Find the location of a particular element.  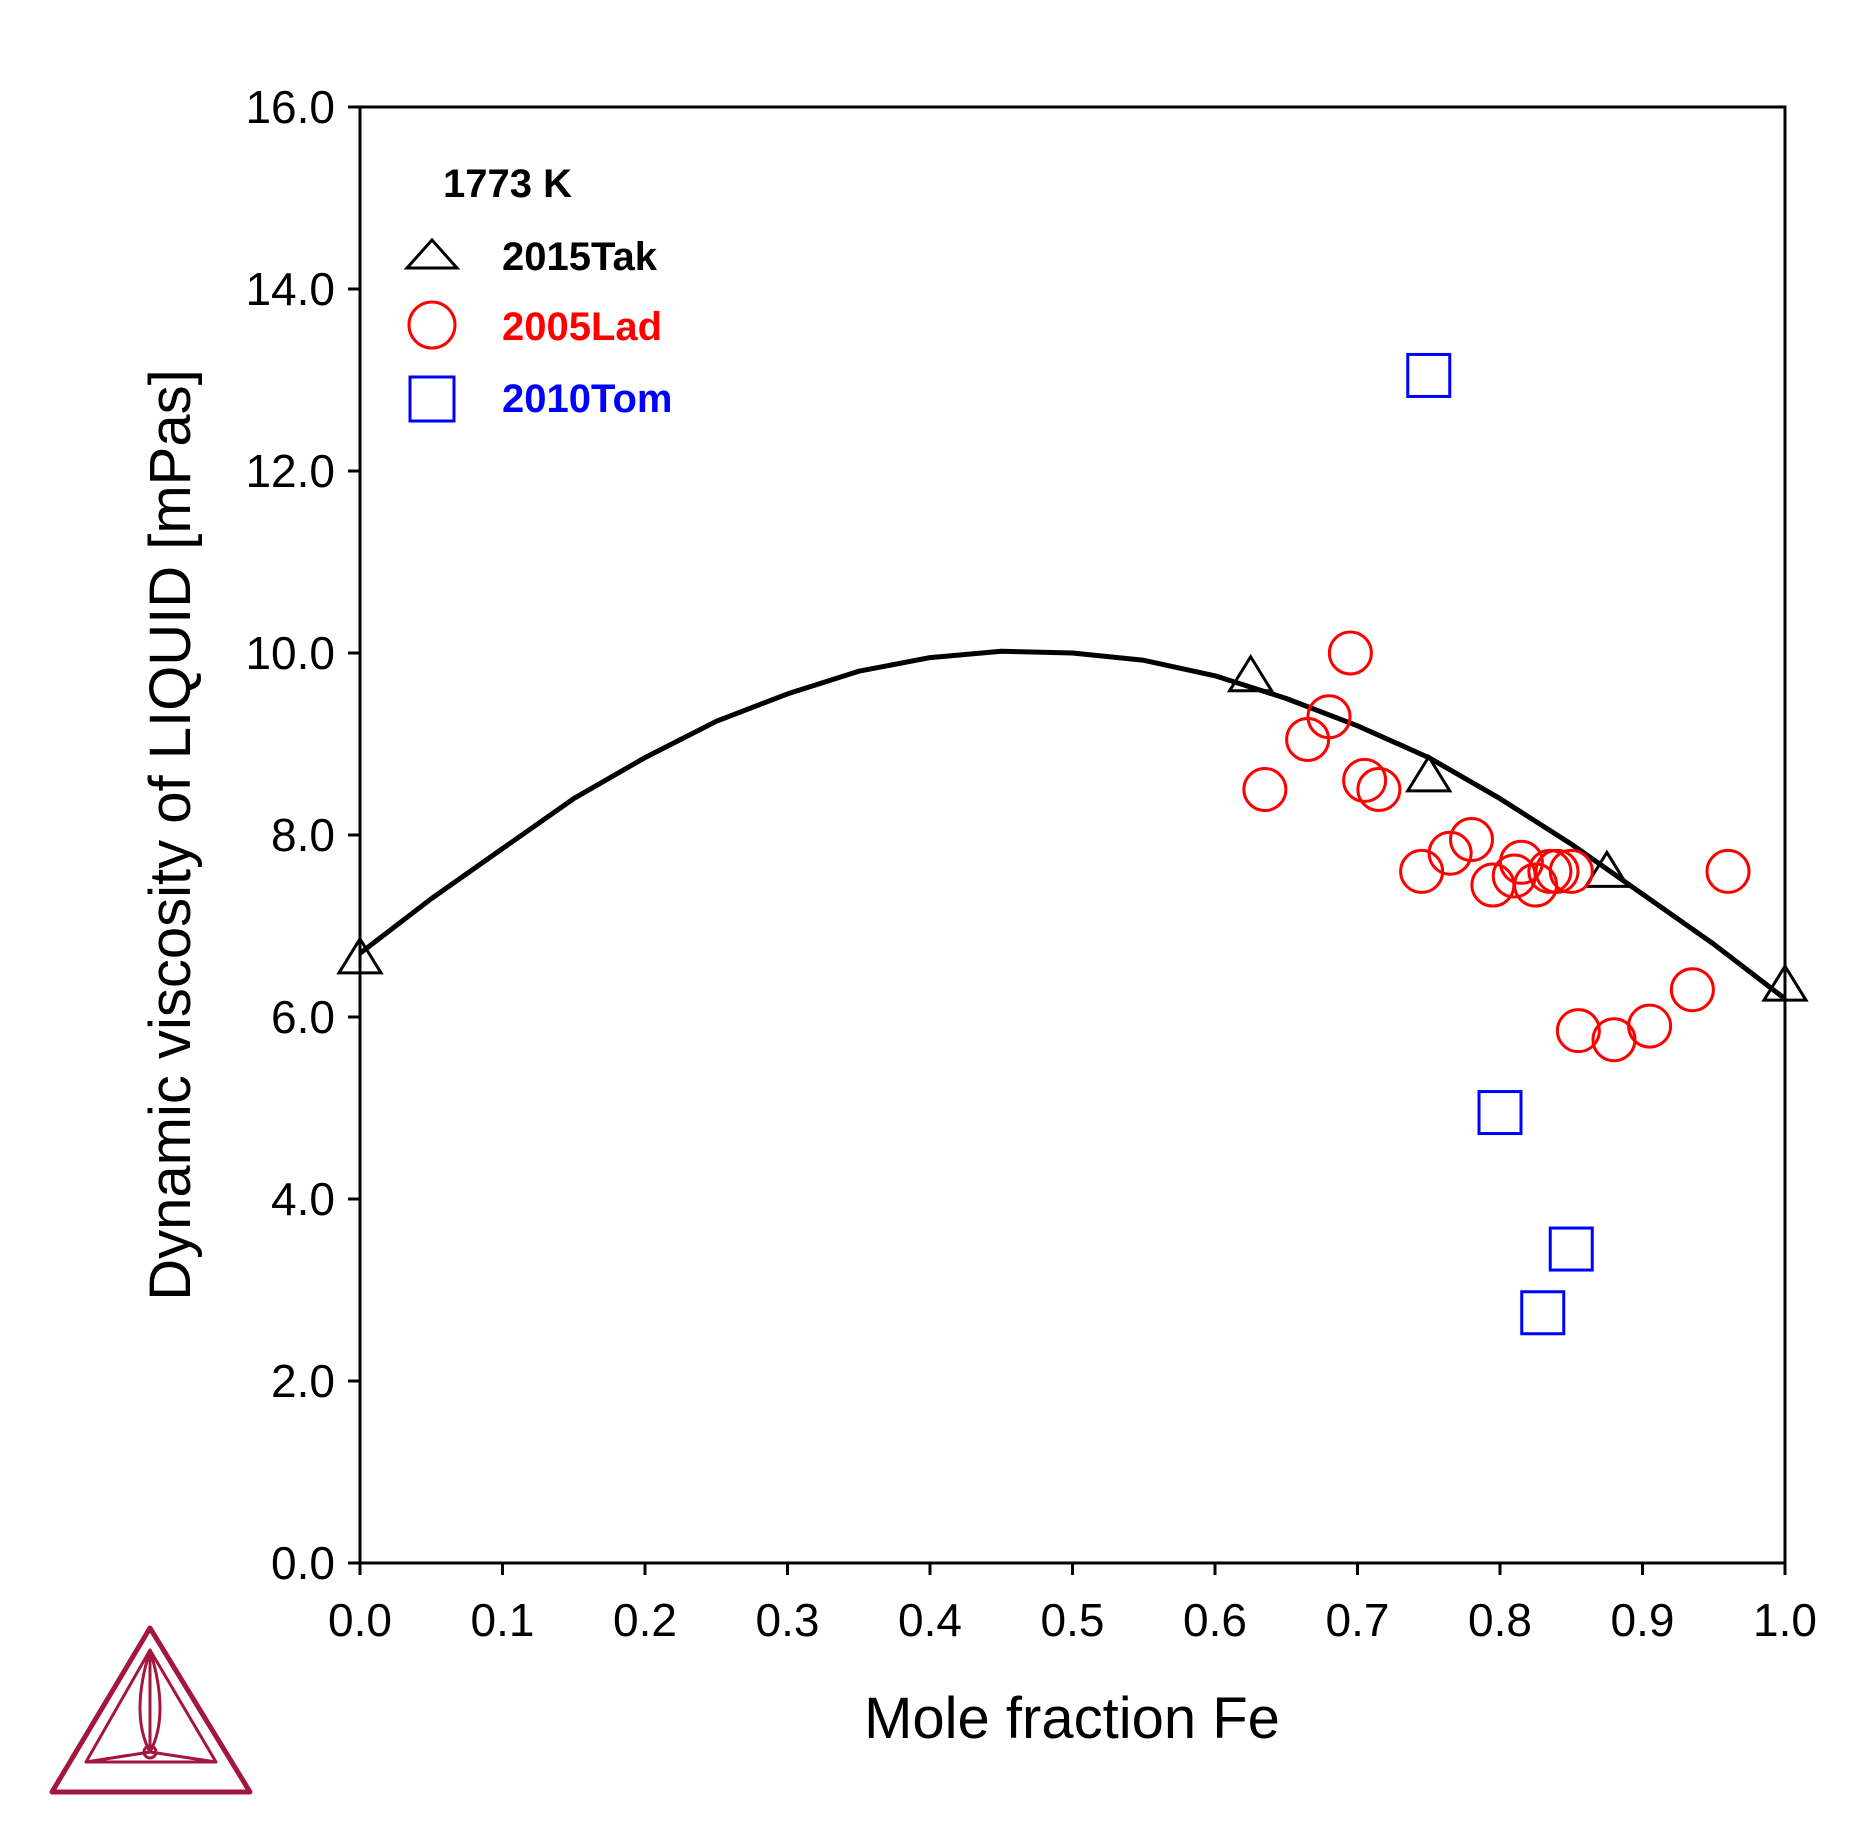

series-2015tak is located at coordinates (1072, 827).